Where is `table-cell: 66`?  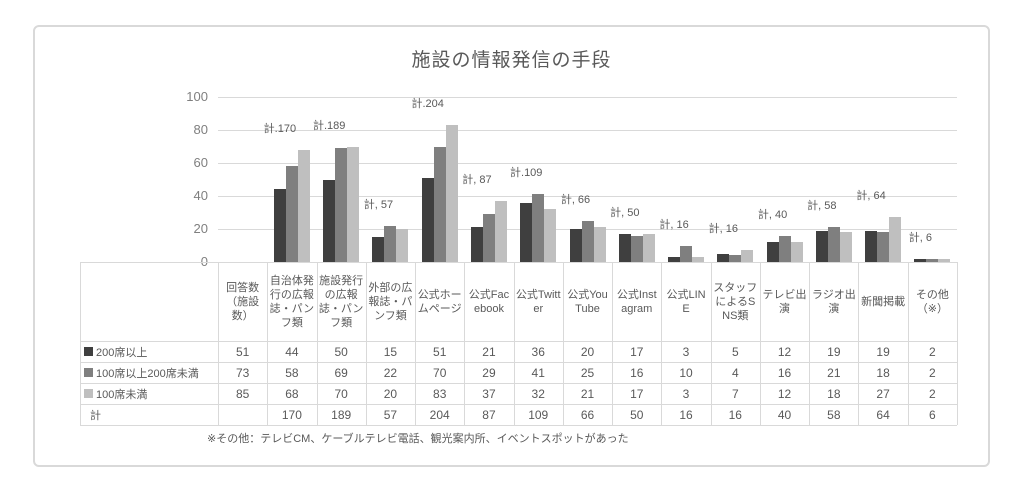 table-cell: 66 is located at coordinates (587, 414).